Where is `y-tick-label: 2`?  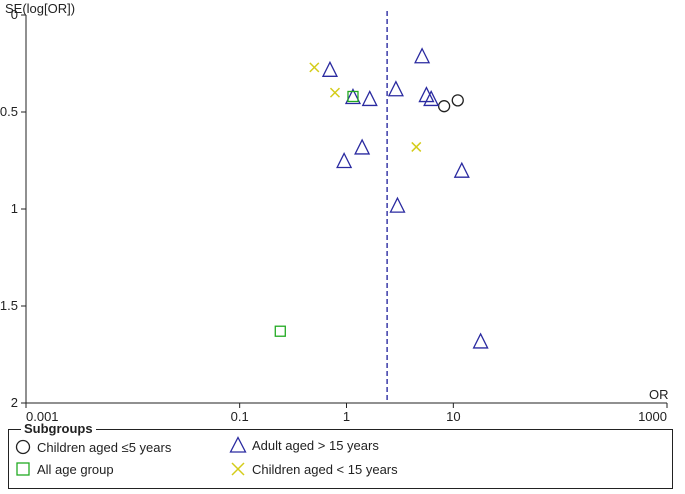 y-tick-label: 2 is located at coordinates (14, 402).